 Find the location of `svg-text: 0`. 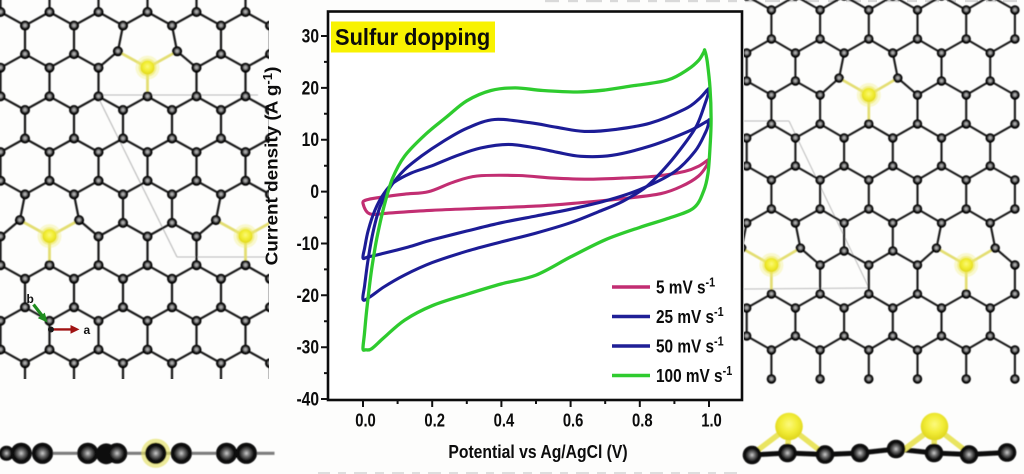

svg-text: 0 is located at coordinates (314, 192).